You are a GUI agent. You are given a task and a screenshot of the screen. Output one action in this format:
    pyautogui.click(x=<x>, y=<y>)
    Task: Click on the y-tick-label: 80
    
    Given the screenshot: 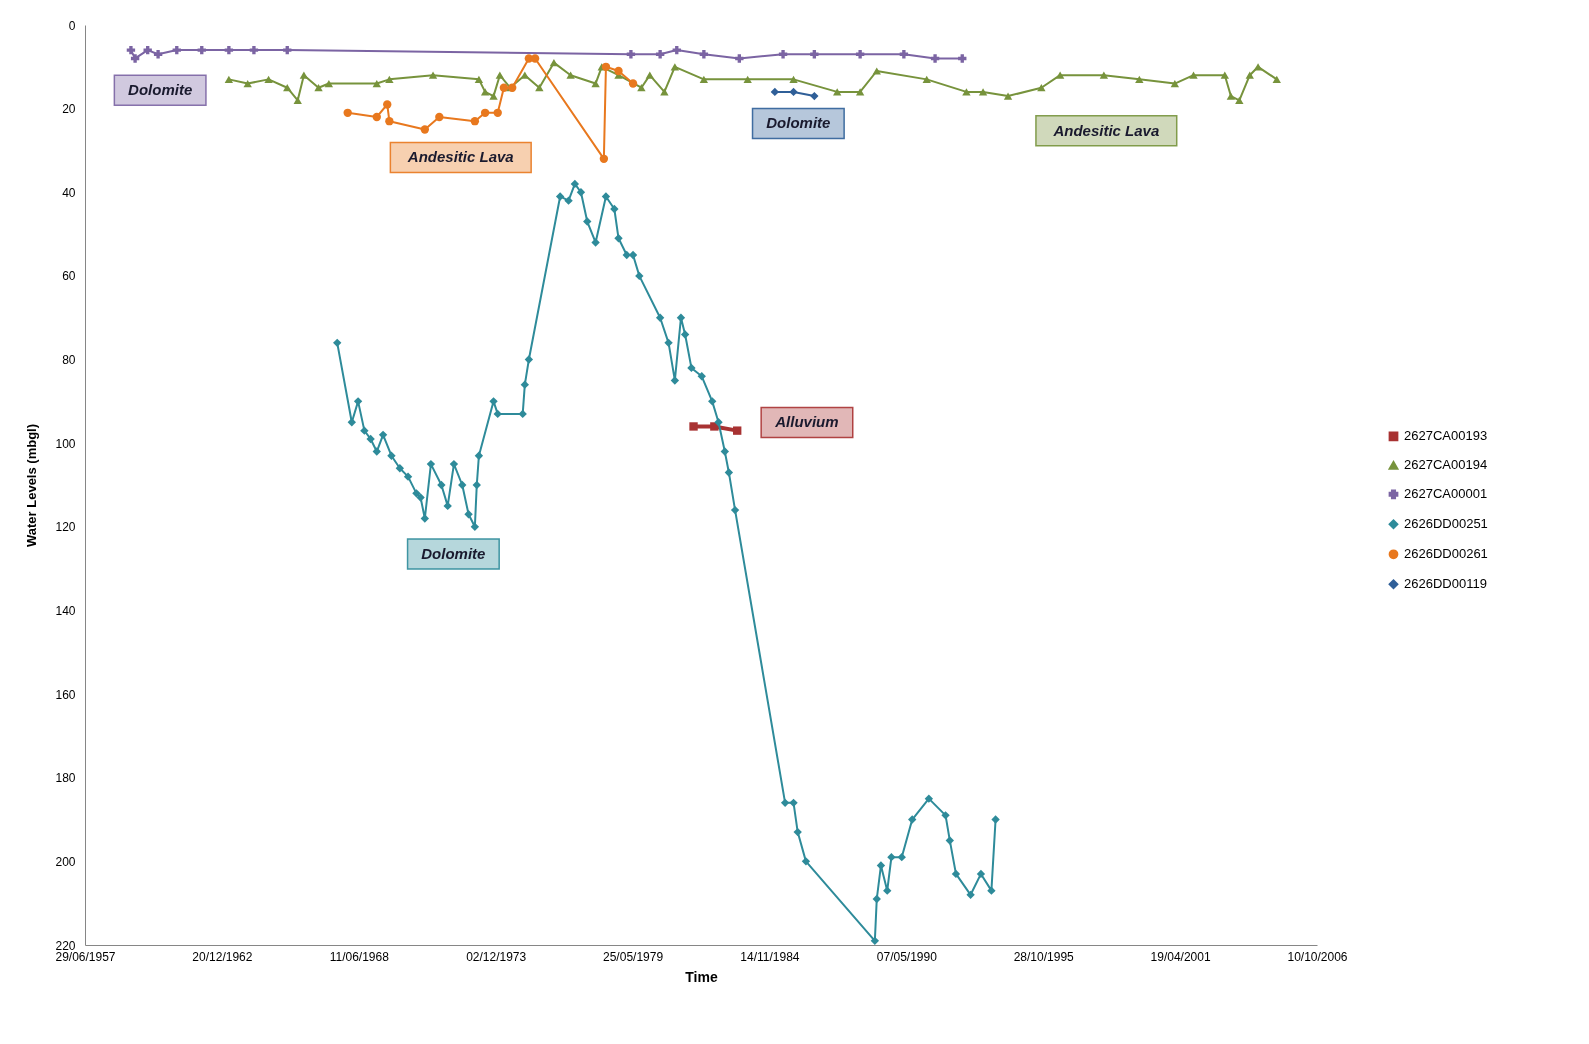 What is the action you would take?
    pyautogui.click(x=69, y=360)
    